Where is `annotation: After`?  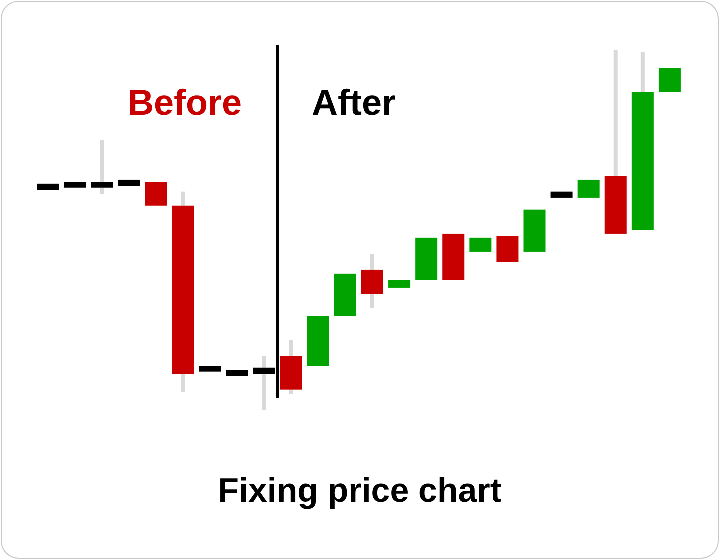 annotation: After is located at coordinates (354, 103).